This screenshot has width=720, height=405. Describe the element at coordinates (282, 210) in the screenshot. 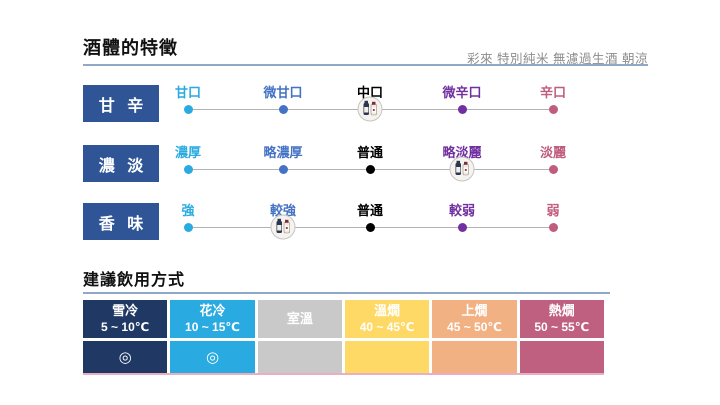

I see `scale-level-label: 較強` at that location.